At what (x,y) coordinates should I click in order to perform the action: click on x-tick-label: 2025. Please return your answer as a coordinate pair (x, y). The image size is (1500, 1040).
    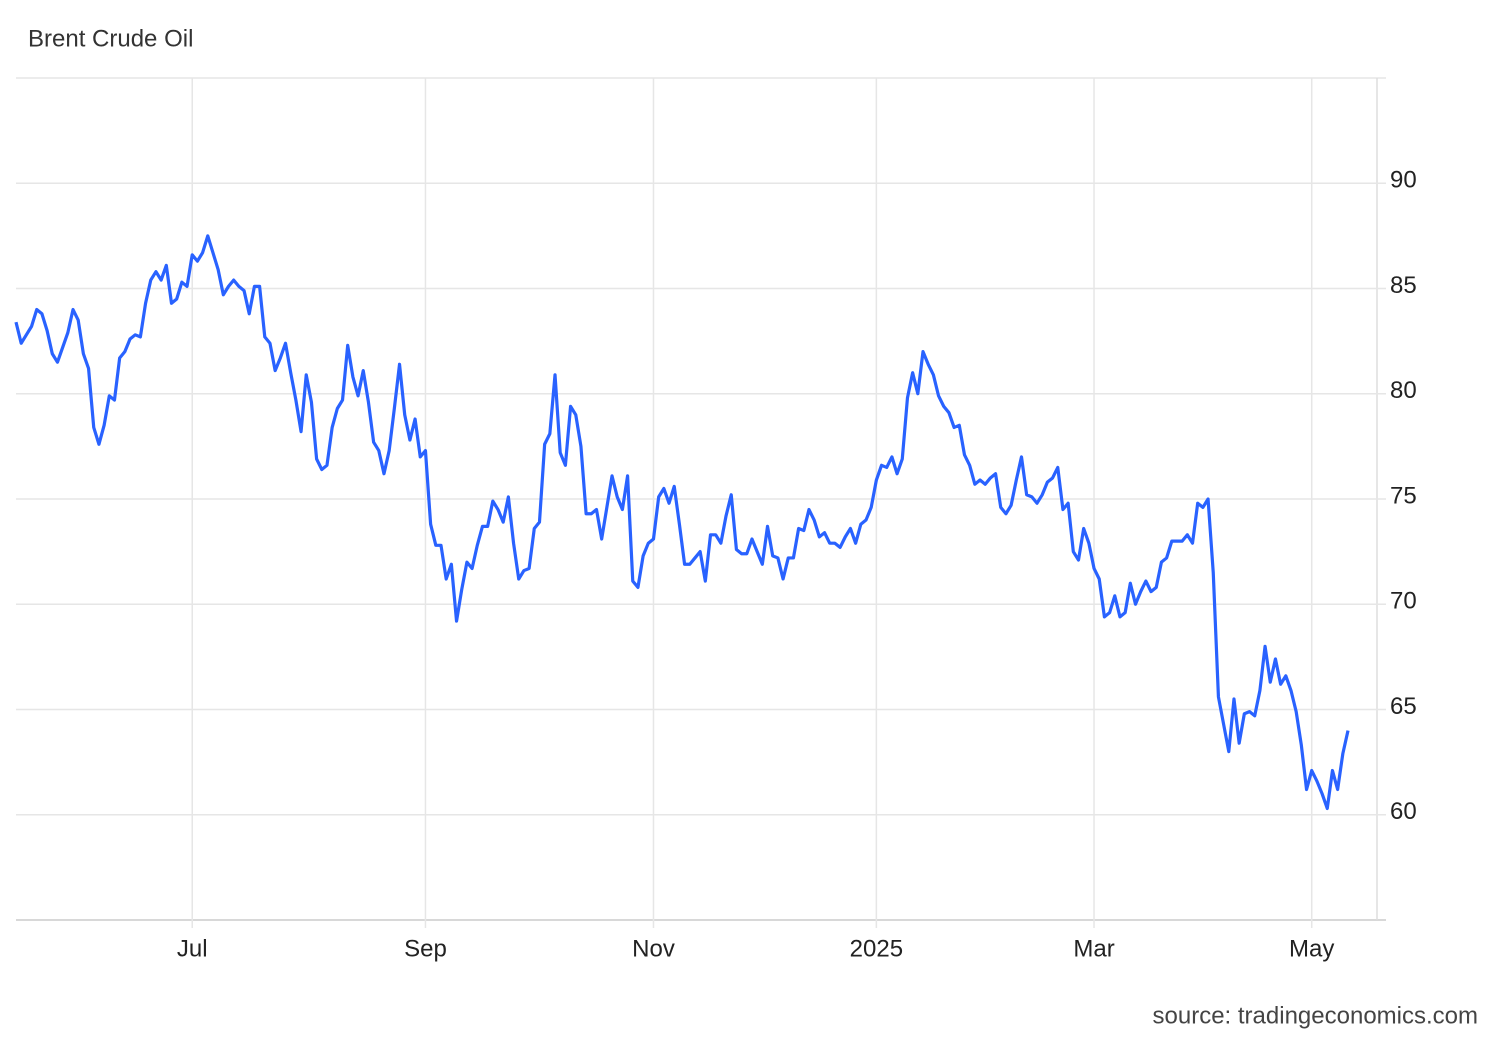
    Looking at the image, I should click on (876, 948).